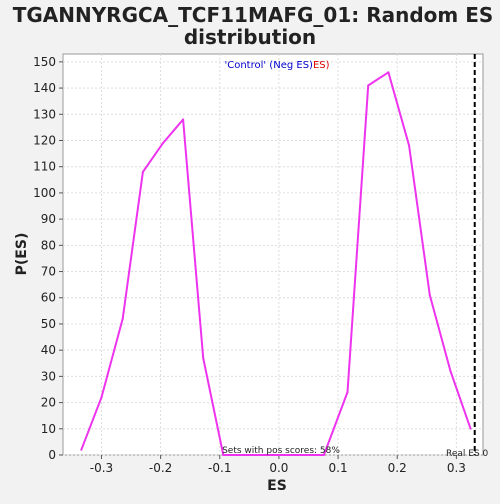 The image size is (500, 504). I want to click on y-tick-label: 90, so click(48, 219).